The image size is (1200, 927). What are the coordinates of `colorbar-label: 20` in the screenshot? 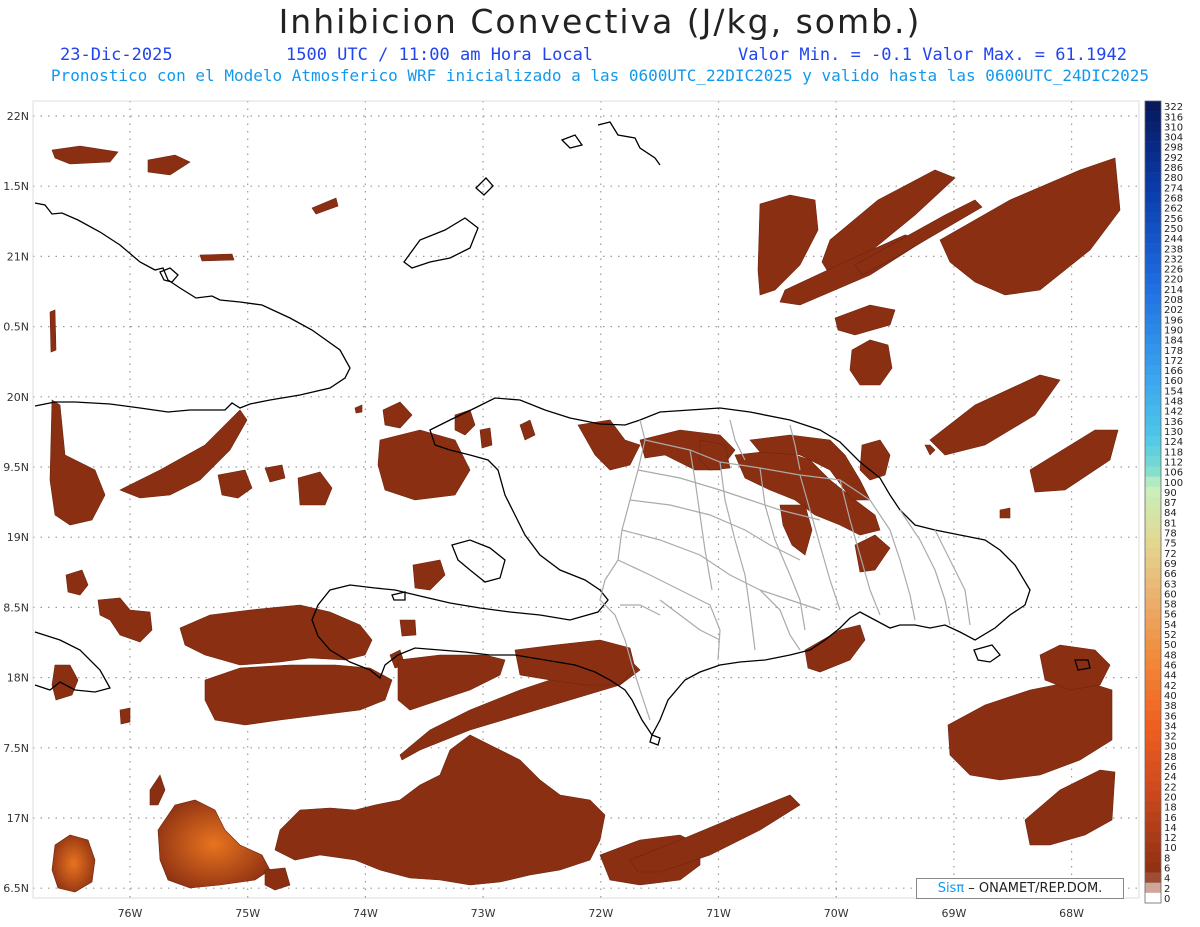 It's located at (1170, 797).